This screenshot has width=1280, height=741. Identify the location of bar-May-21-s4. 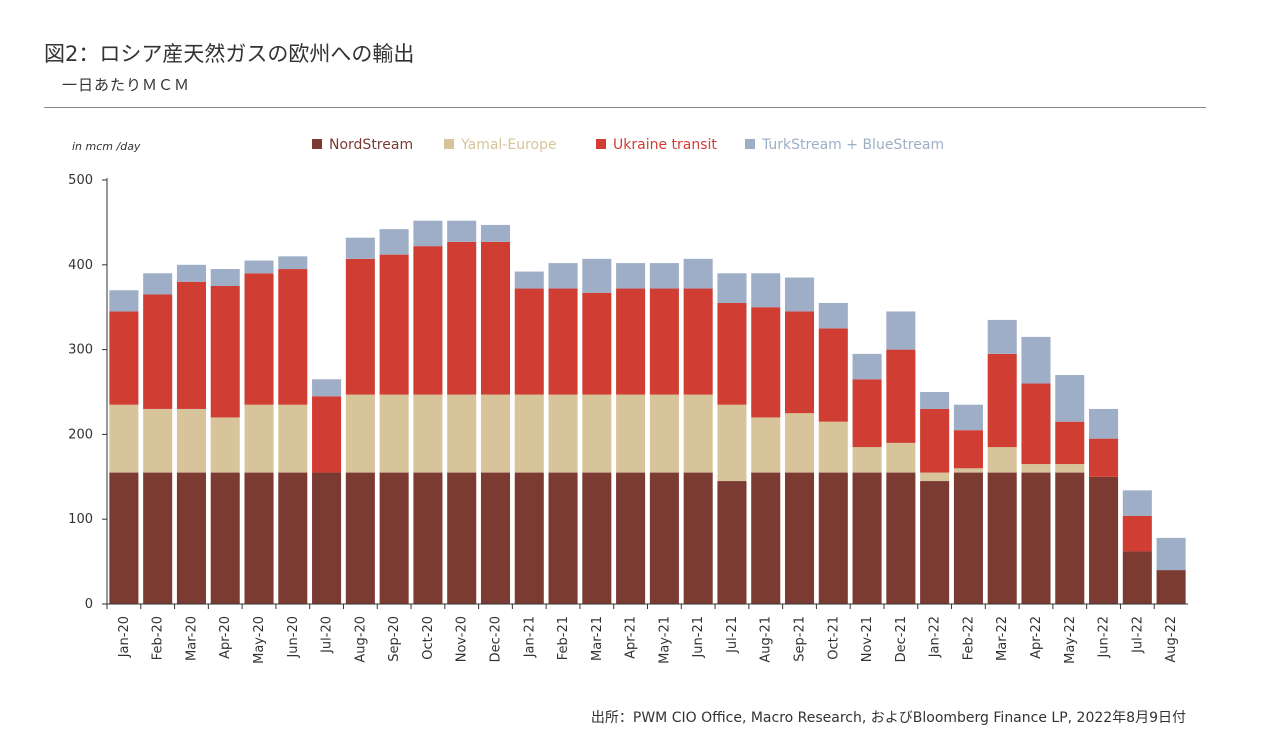
(664, 276).